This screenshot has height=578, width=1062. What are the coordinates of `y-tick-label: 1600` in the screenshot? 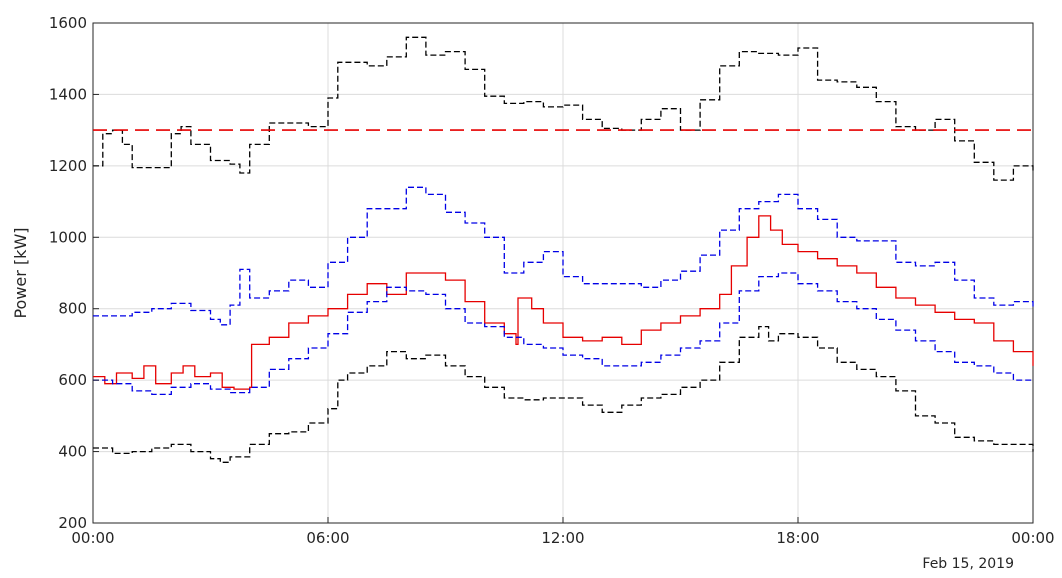 It's located at (68, 23).